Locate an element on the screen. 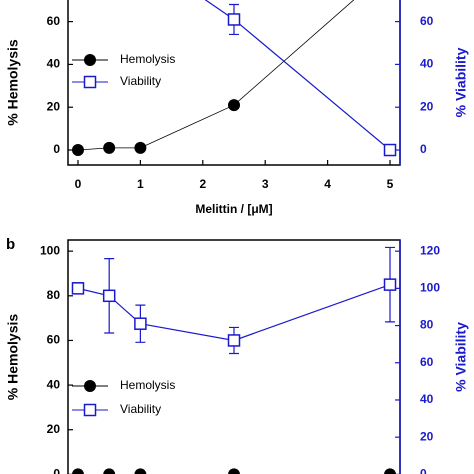  x-tick-label: 4 is located at coordinates (327, 184).